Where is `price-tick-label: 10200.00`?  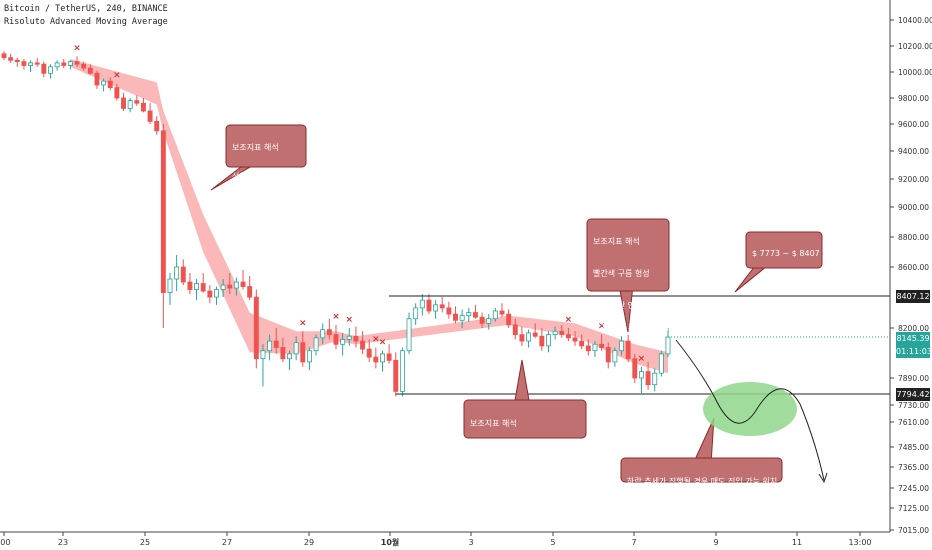 price-tick-label: 10200.00 is located at coordinates (915, 46).